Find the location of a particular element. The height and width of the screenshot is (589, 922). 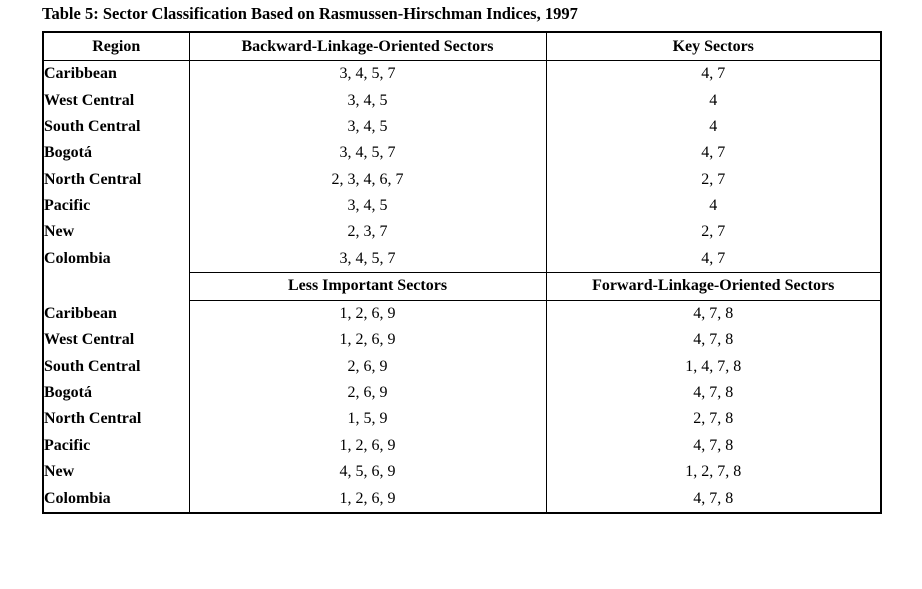

table-row: South Central 2, 6, 9 1, 4, 7, 8 is located at coordinates (462, 366).